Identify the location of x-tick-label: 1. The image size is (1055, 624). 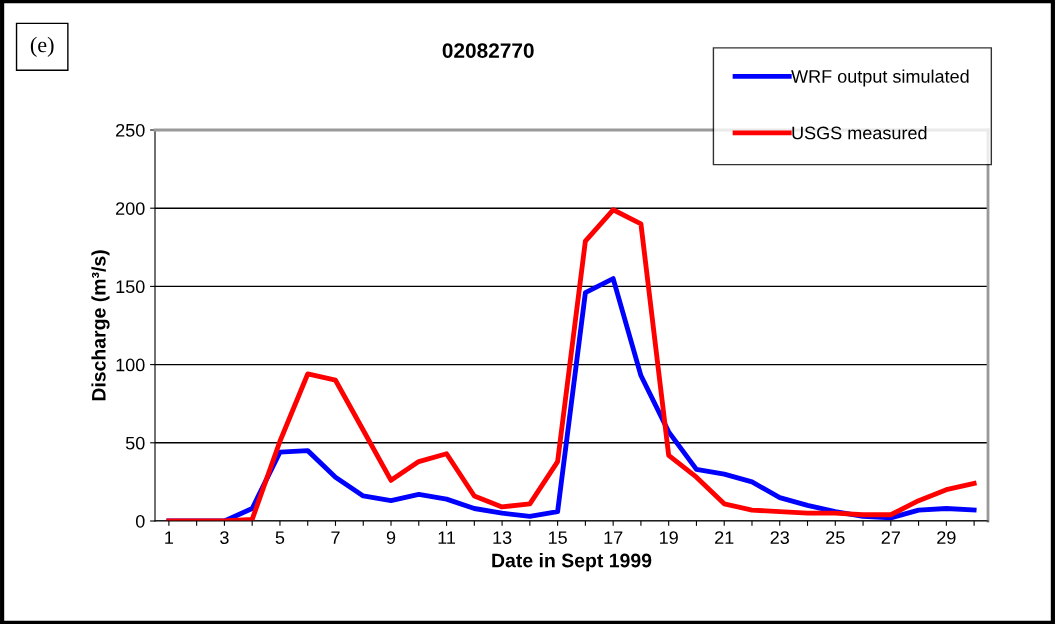
(169, 537).